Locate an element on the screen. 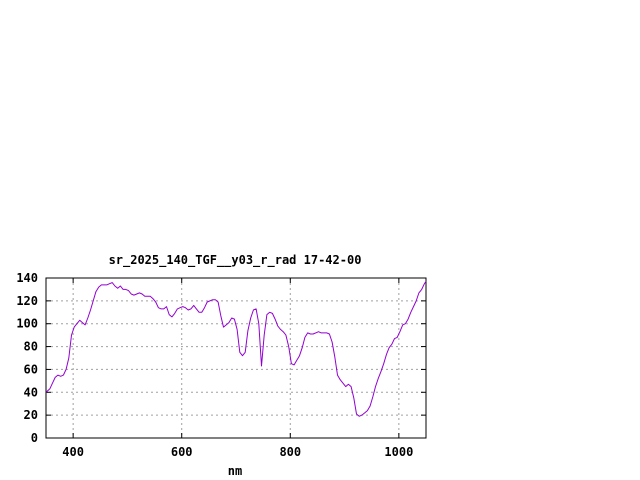 The width and height of the screenshot is (640, 480). y-tick-label: 40 is located at coordinates (31, 392).